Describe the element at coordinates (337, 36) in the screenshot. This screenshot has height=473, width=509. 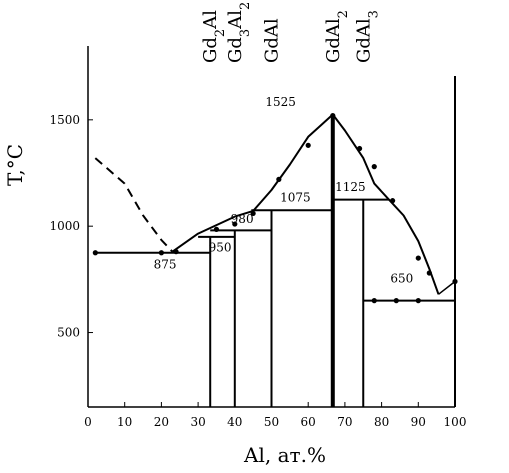
I see `phase-label: GdAl2` at that location.